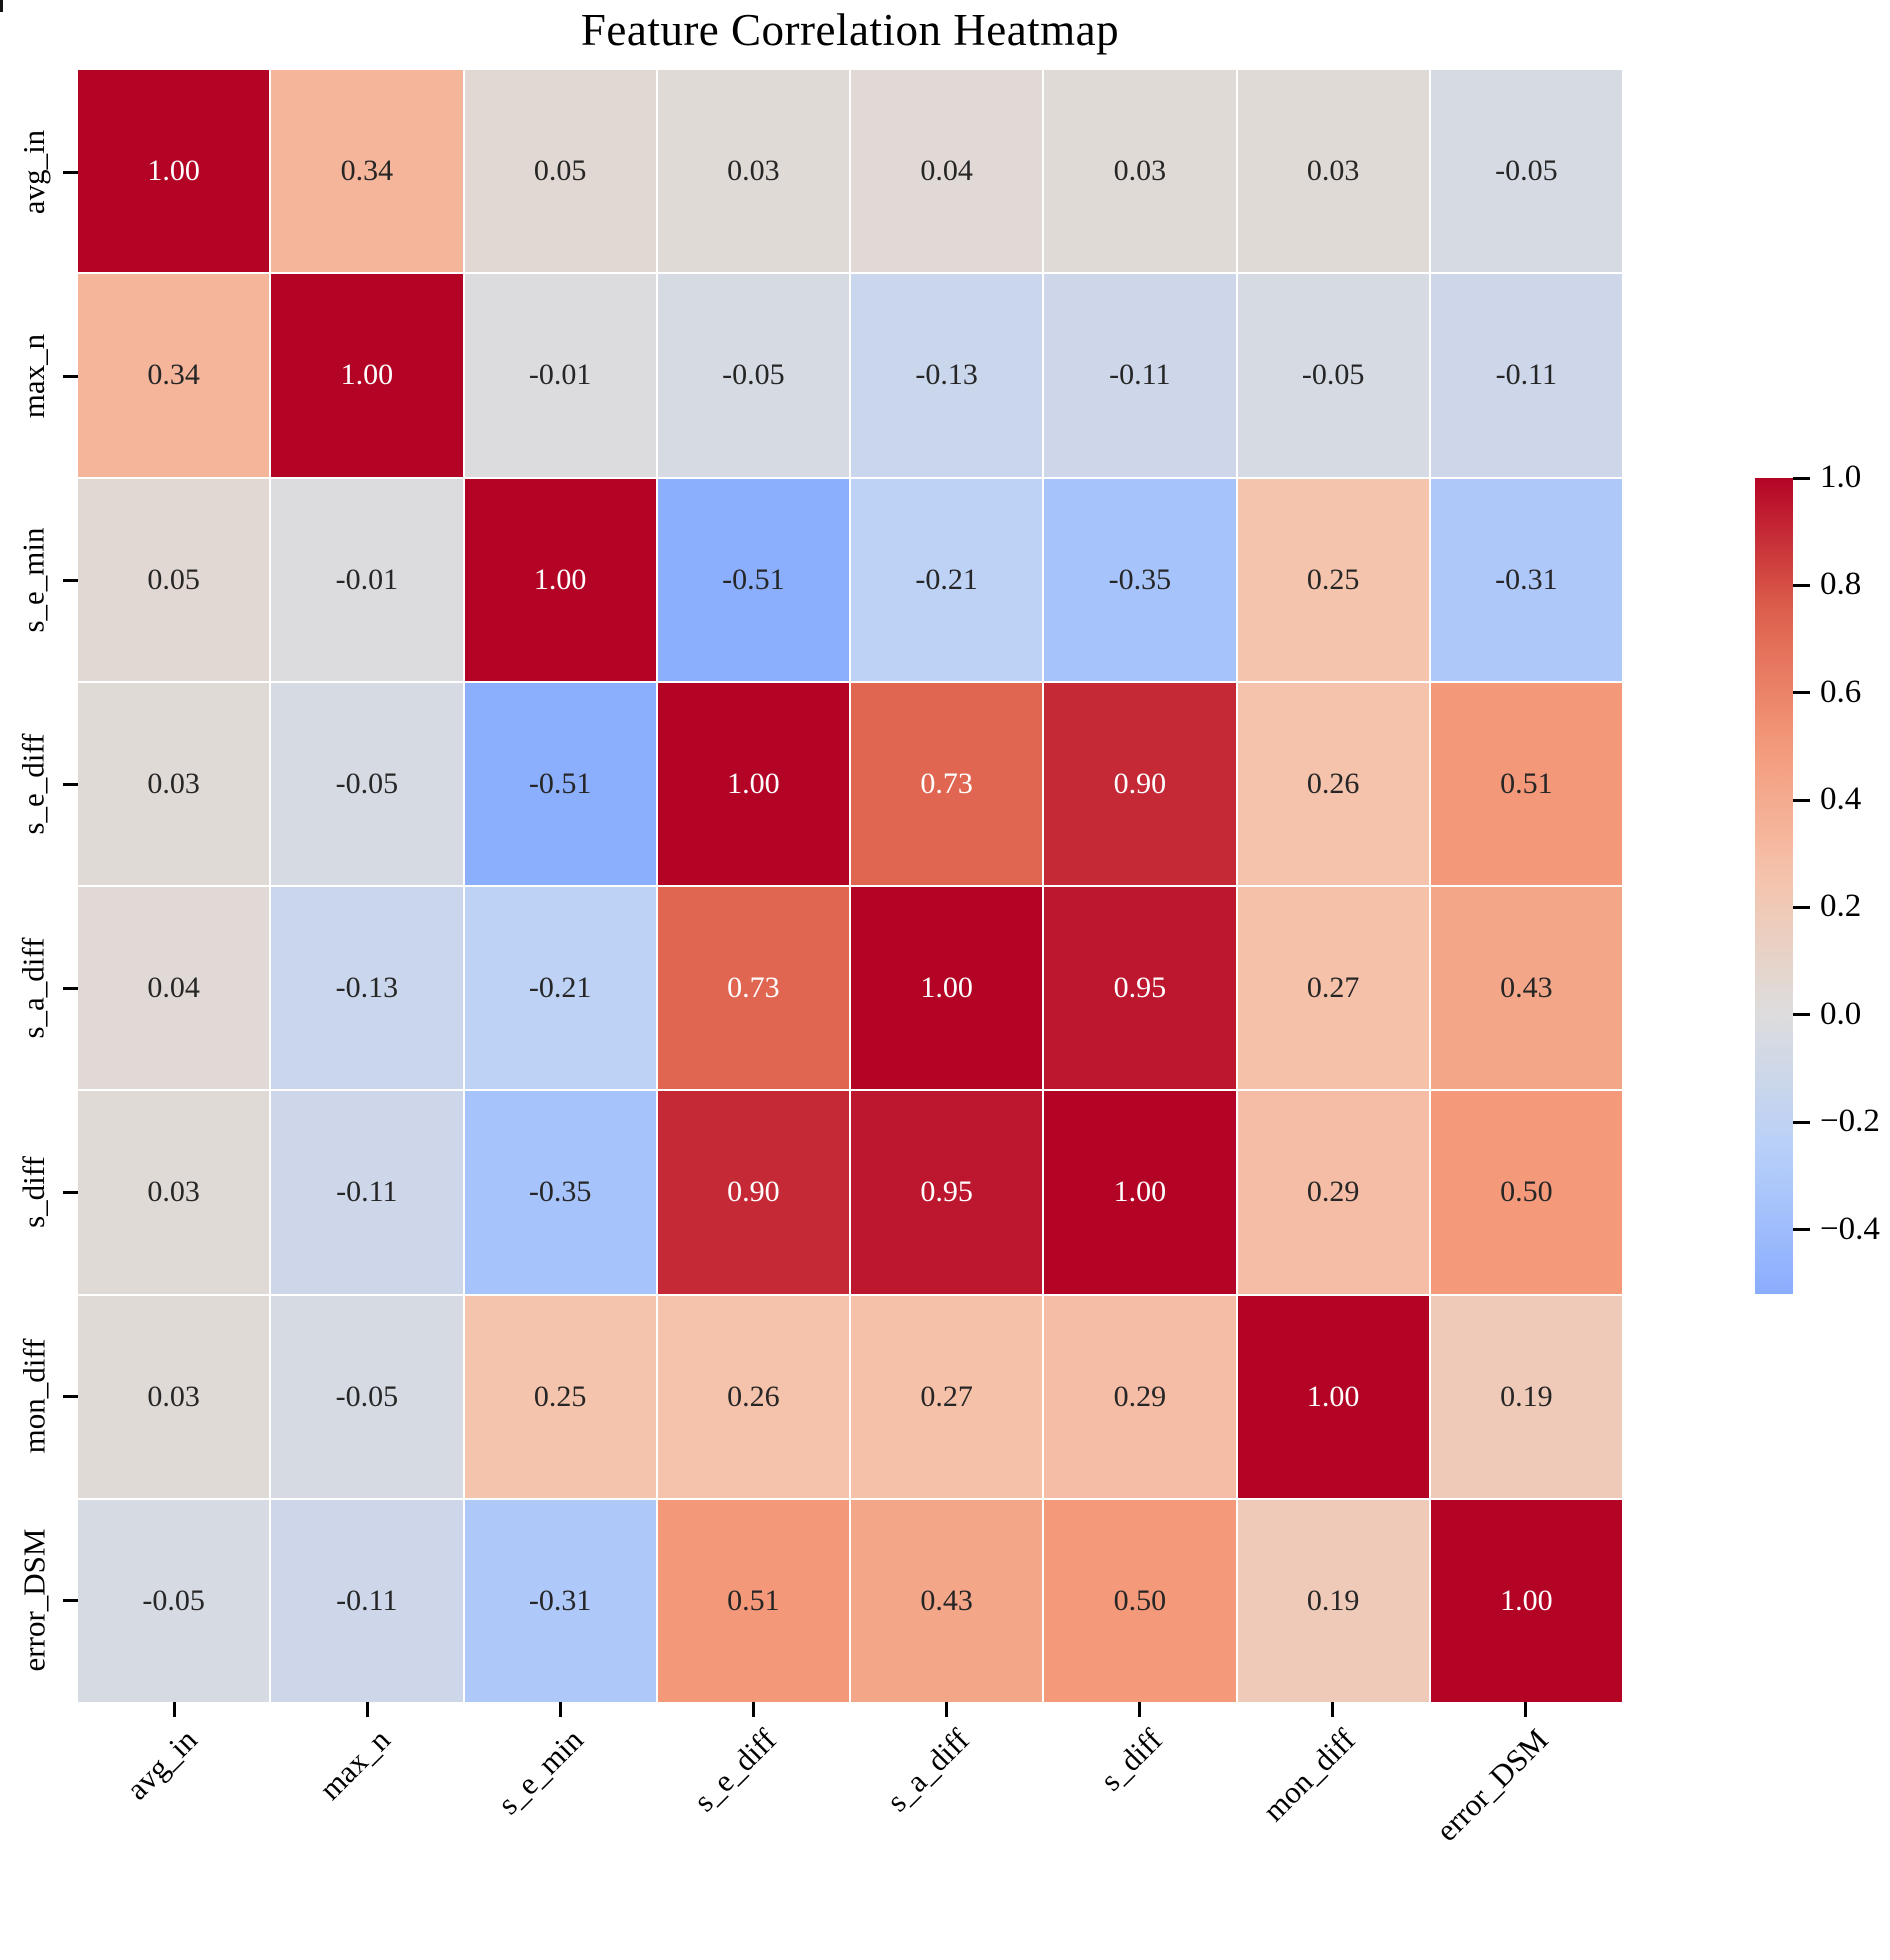  I want to click on heatmap-cell: -0.31, so click(560, 1600).